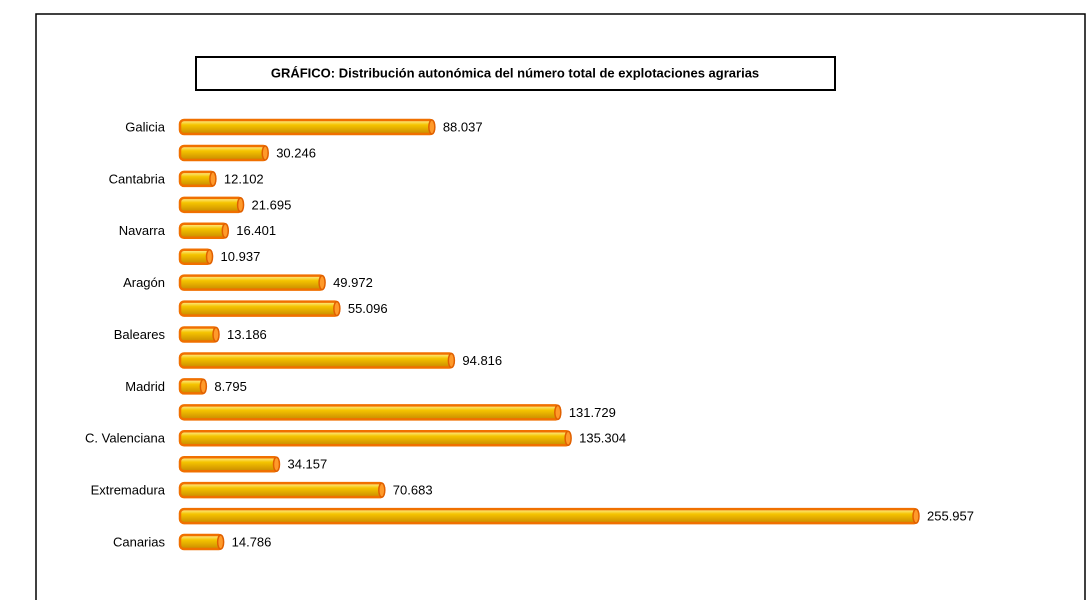  I want to click on value-label: 30.246, so click(296, 152).